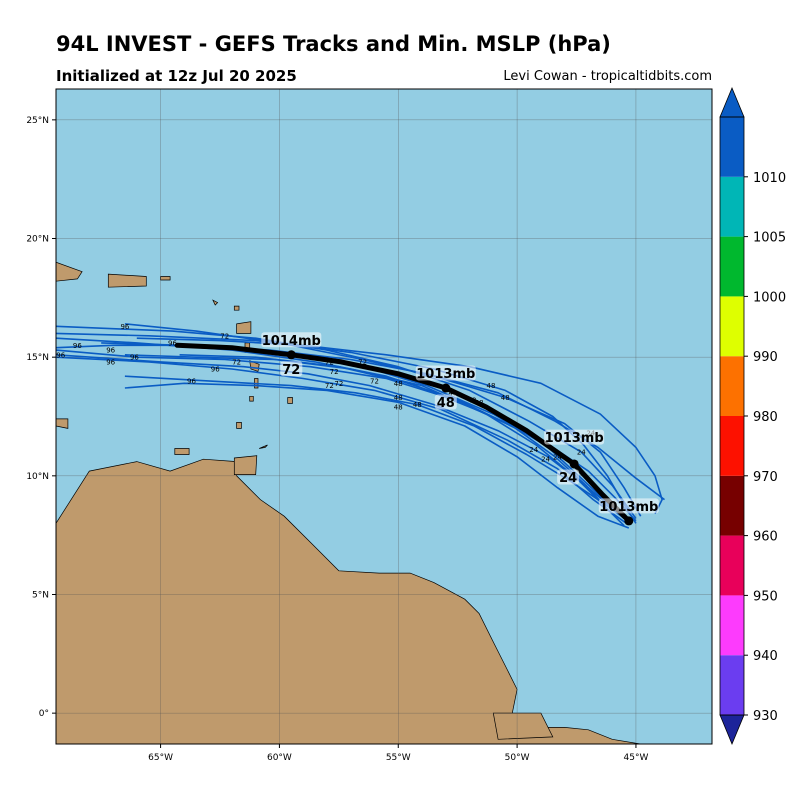  Describe the element at coordinates (215, 302) in the screenshot. I see `land-st-kitts` at that location.